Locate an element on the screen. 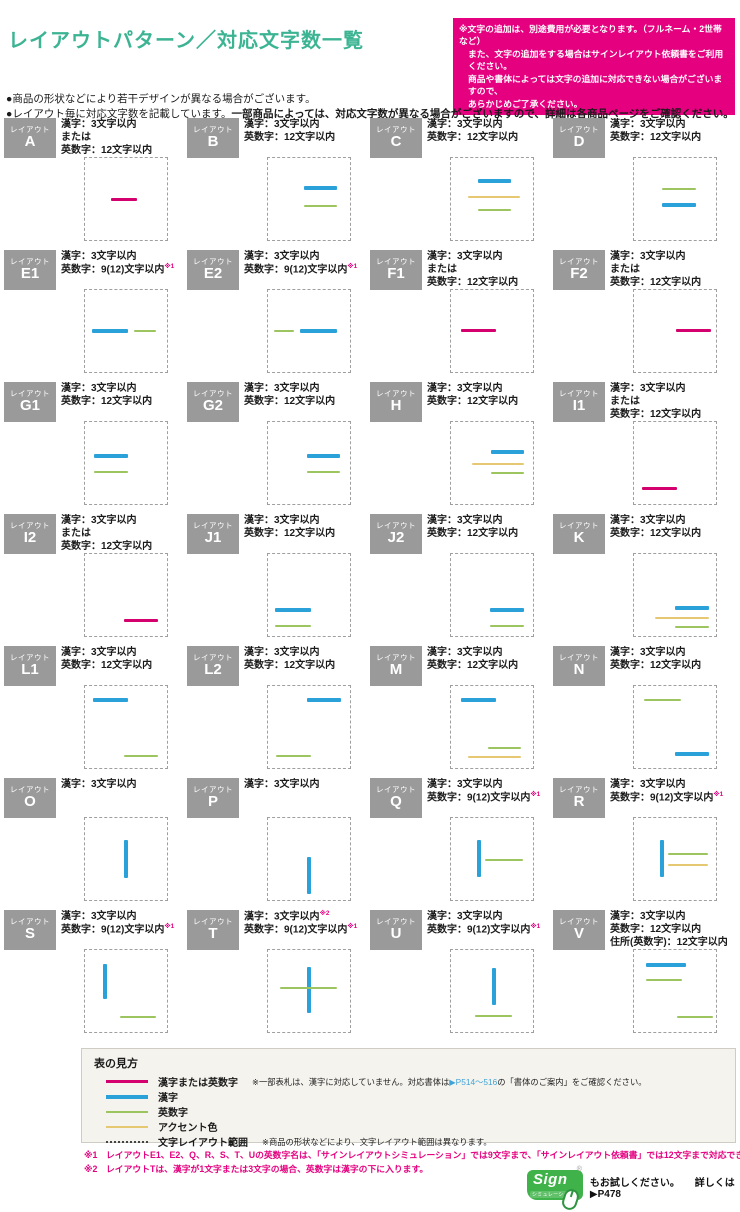 This screenshot has height=1212, width=740. layout-cell-F1: レイアウト F1 漢字：3文字以内 または 英数字：12文字以内 is located at coordinates (461, 316).